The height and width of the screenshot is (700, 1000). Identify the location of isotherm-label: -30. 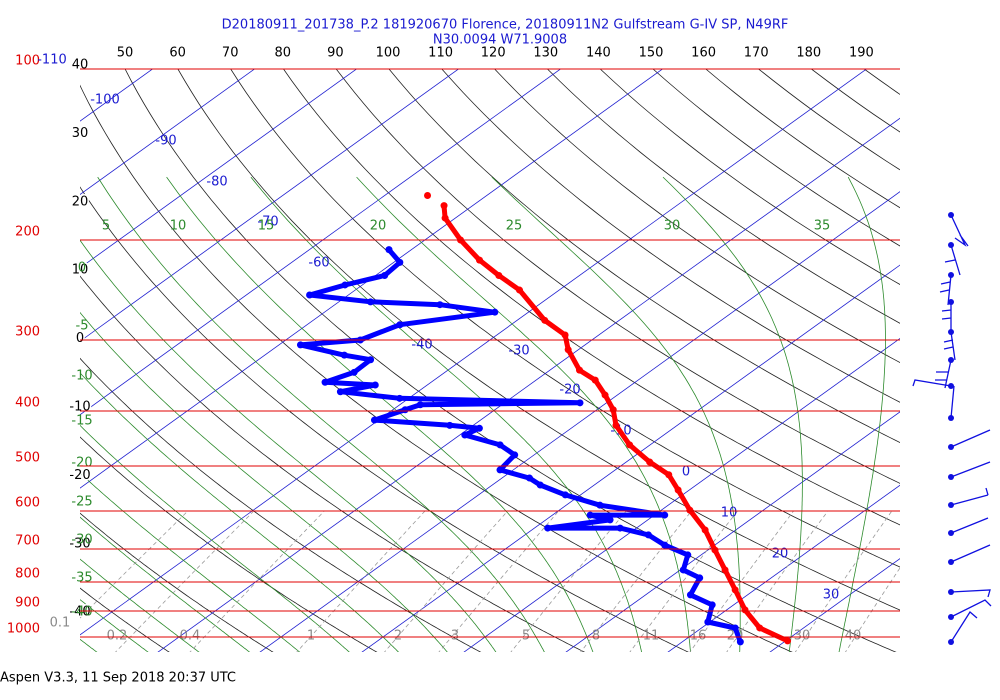
(518, 351).